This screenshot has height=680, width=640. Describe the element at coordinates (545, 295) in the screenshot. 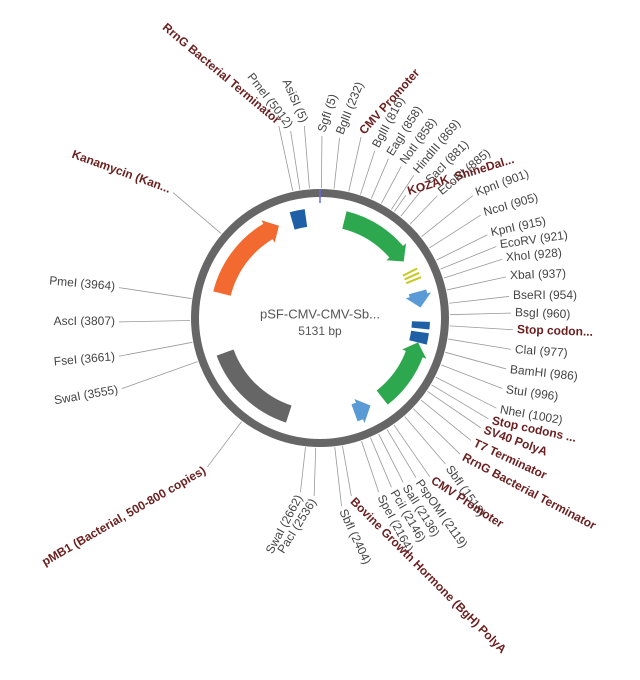

I see `site-label: BseRI (954)` at that location.